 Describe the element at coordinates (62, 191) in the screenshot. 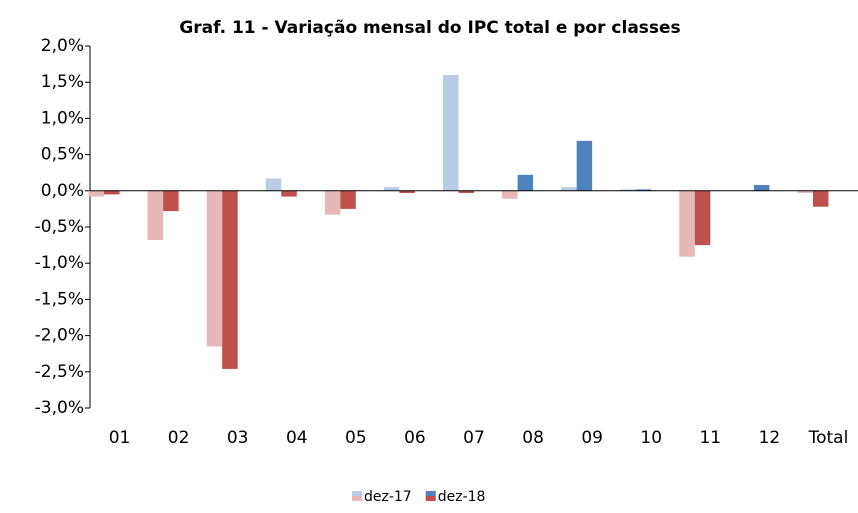

I see `y-tick-label: 0,0%` at that location.